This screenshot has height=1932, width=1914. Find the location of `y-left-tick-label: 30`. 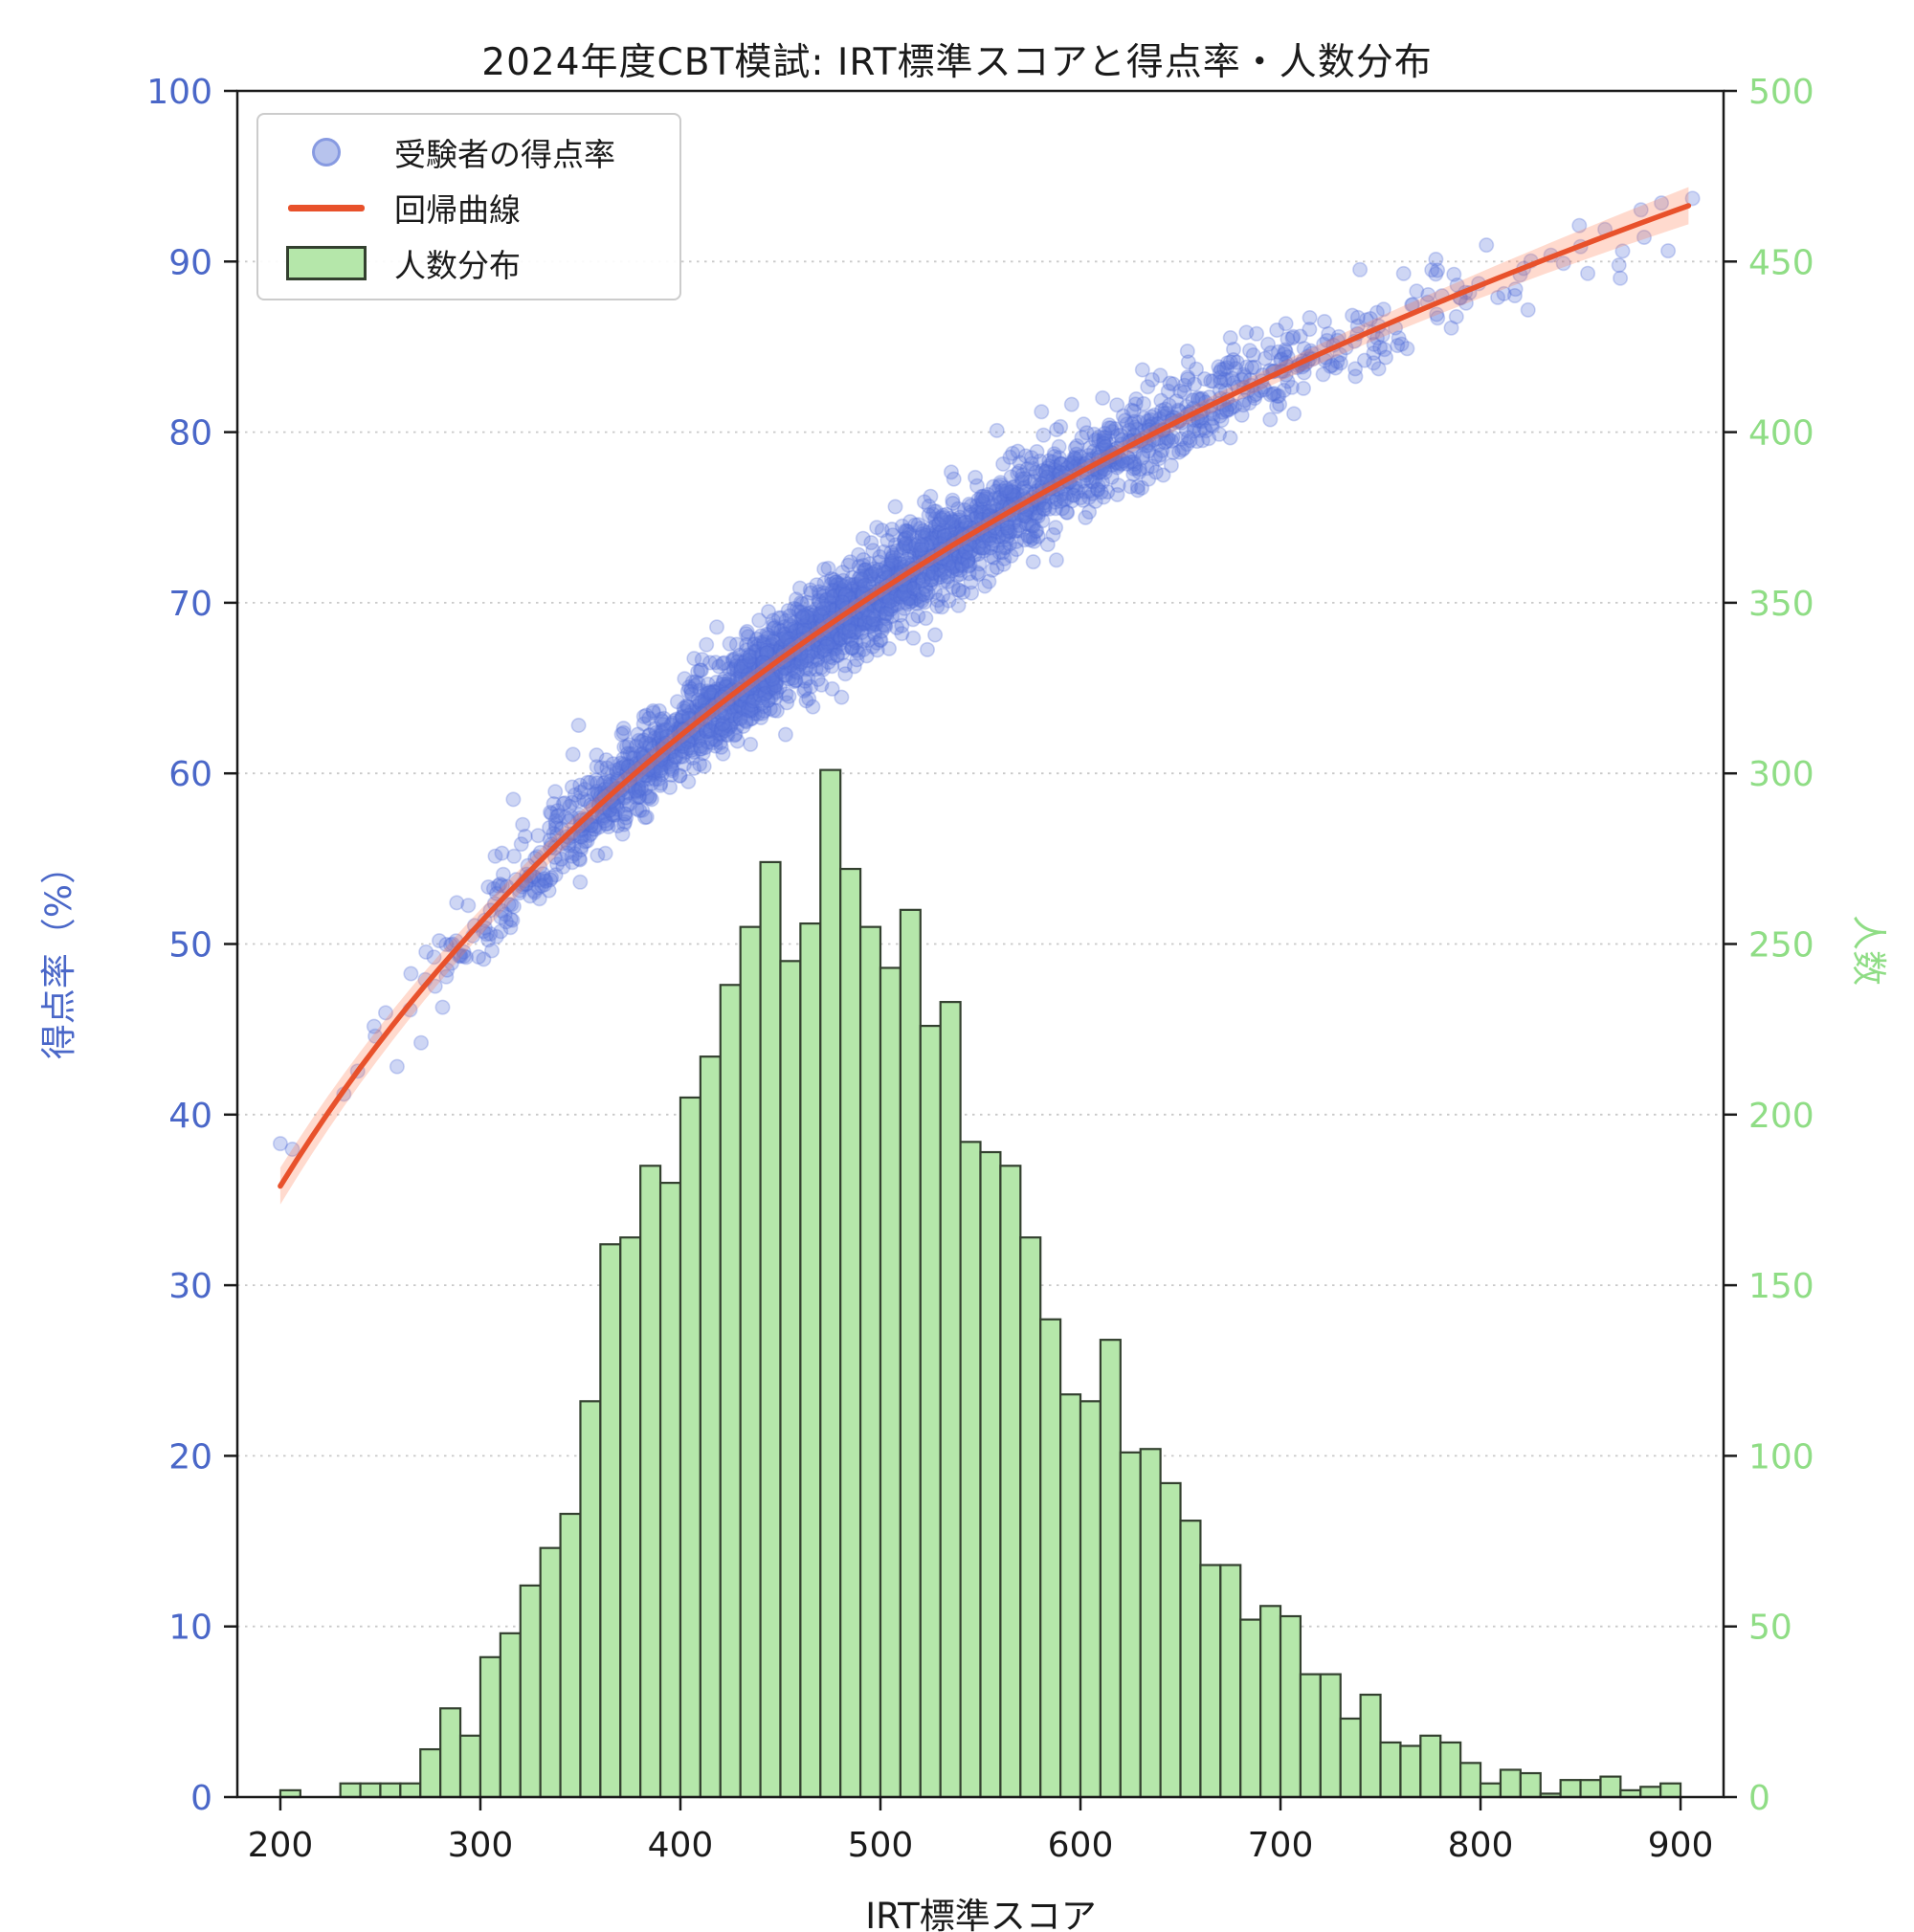

y-left-tick-label: 30 is located at coordinates (190, 1286).